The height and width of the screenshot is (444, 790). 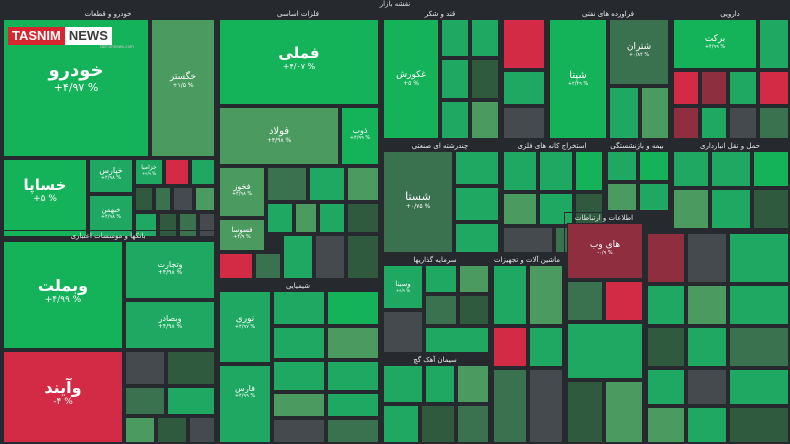 What do you see at coordinates (45, 198) in the screenshot?
I see `tile-khsapa: خساپا +۵ %` at bounding box center [45, 198].